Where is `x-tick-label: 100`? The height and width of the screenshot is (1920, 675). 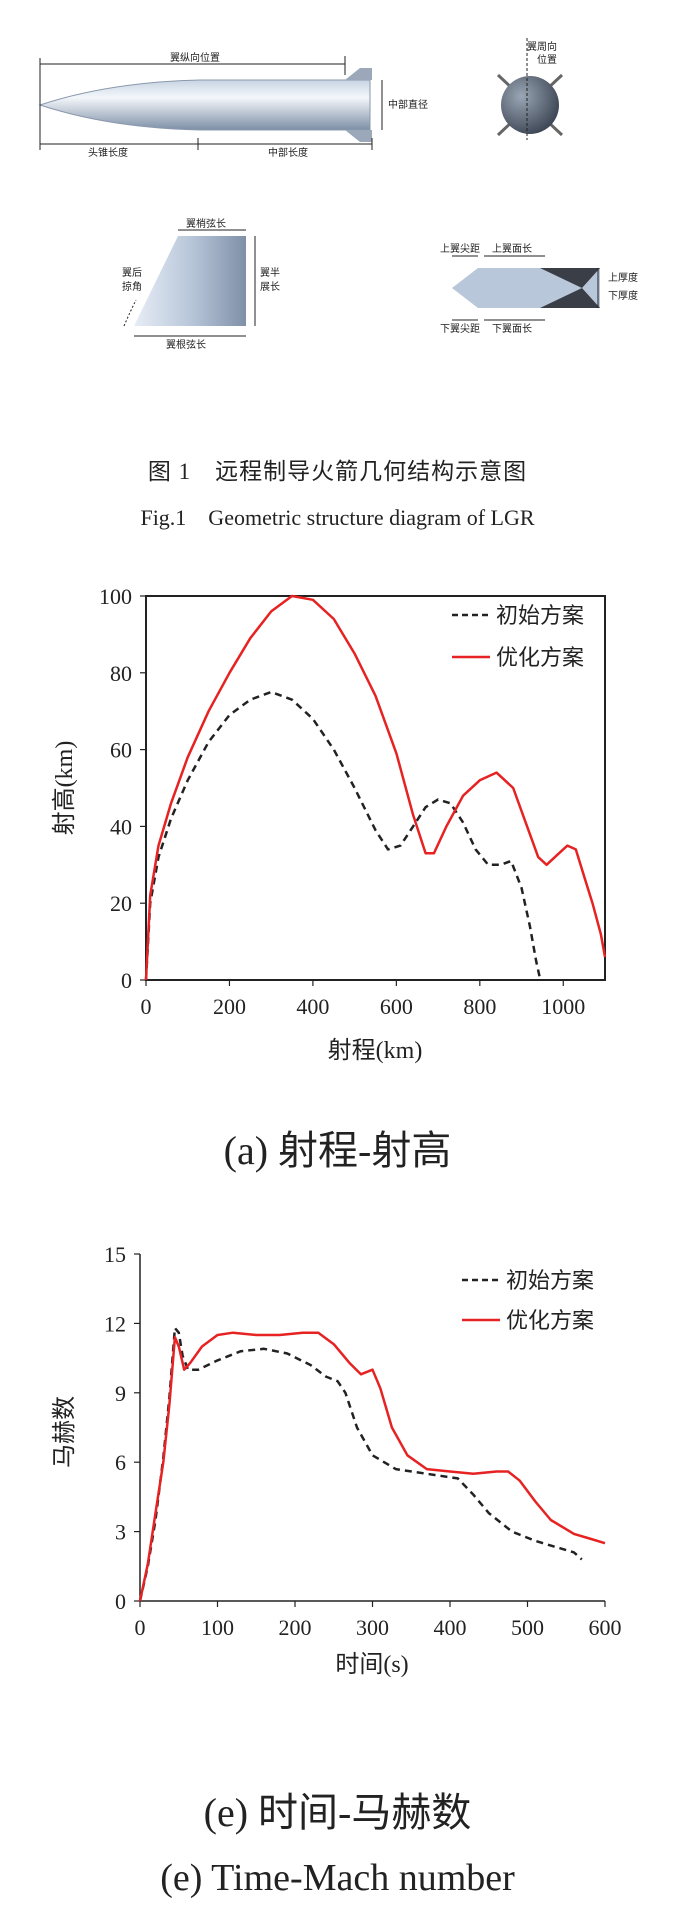
x-tick-label: 100 is located at coordinates (217, 1627).